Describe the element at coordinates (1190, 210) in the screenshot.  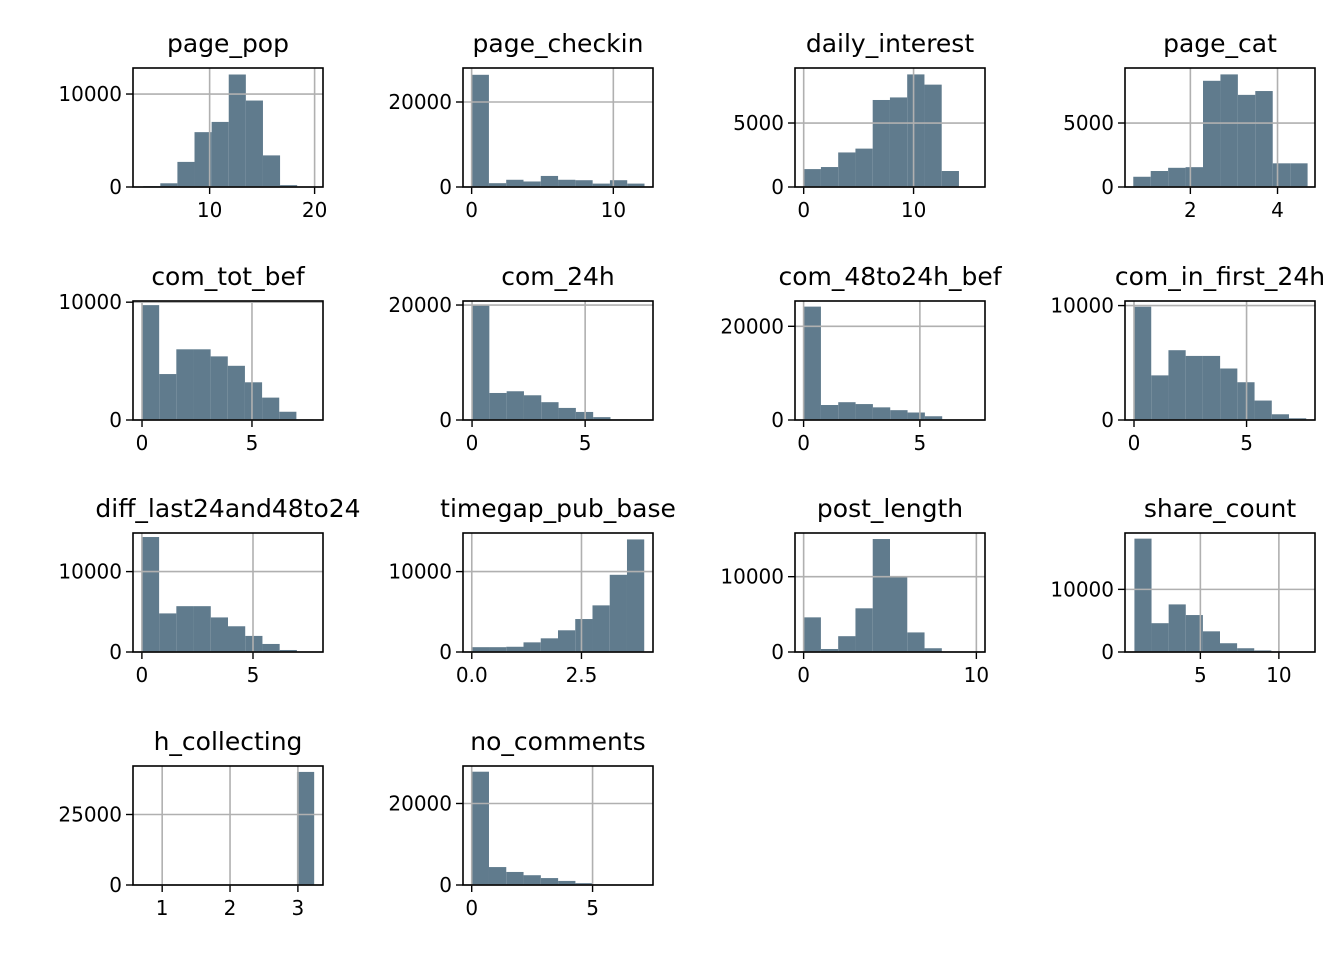
I see `x-tick-label: 2` at that location.